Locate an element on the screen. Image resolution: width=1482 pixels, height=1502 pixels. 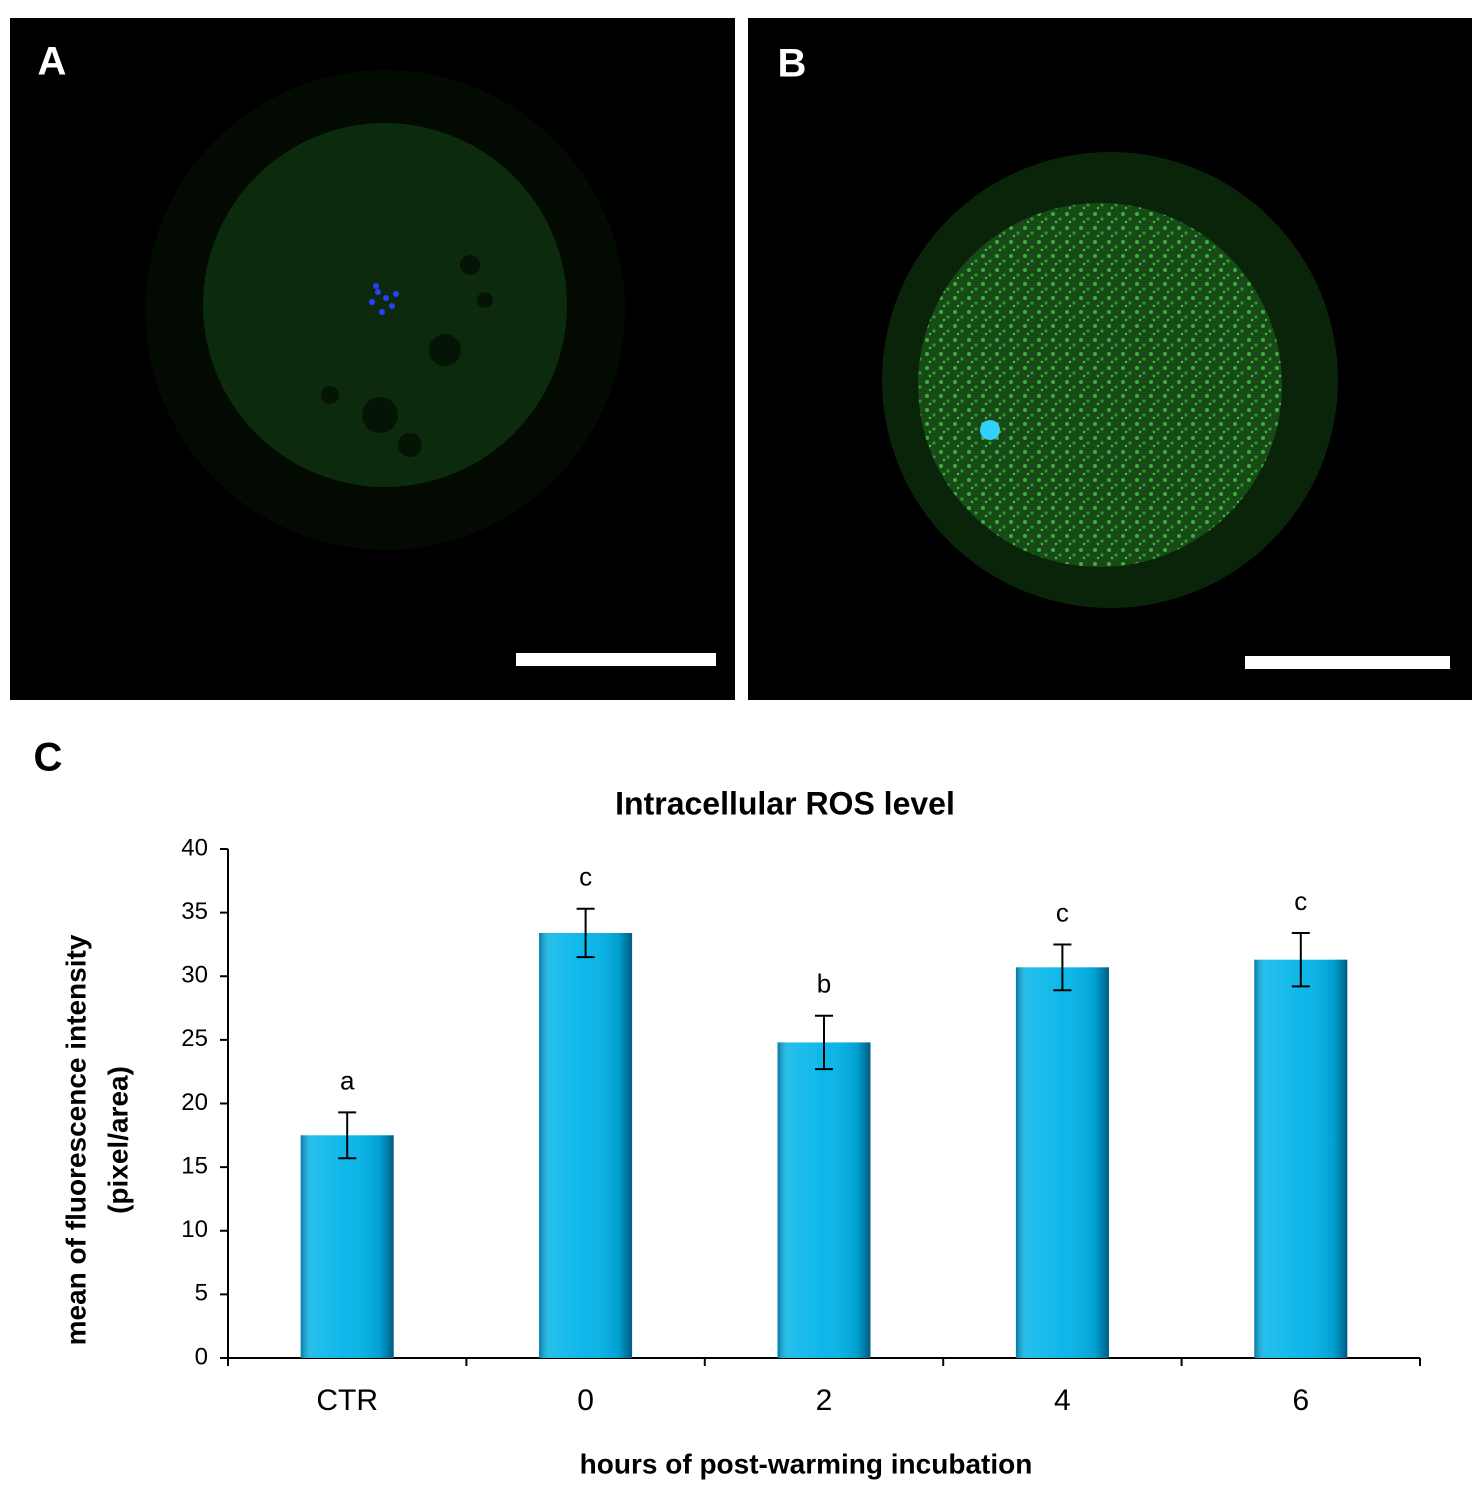
y-tick-label: 35 is located at coordinates (194, 911).